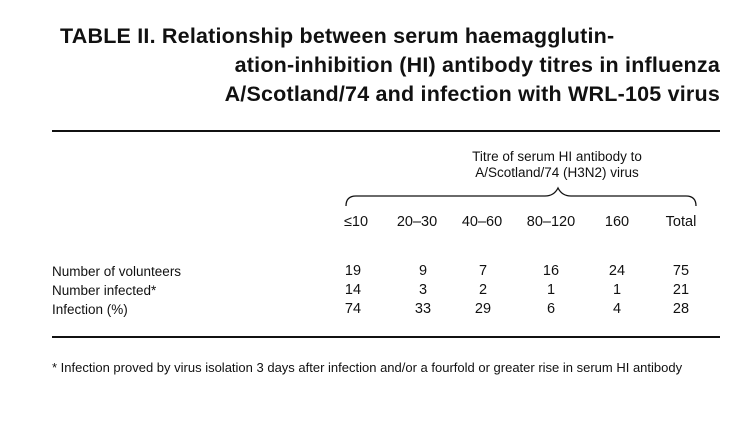 The width and height of the screenshot is (751, 428). Describe the element at coordinates (551, 290) in the screenshot. I see `cell-infected-80-120: 1` at that location.